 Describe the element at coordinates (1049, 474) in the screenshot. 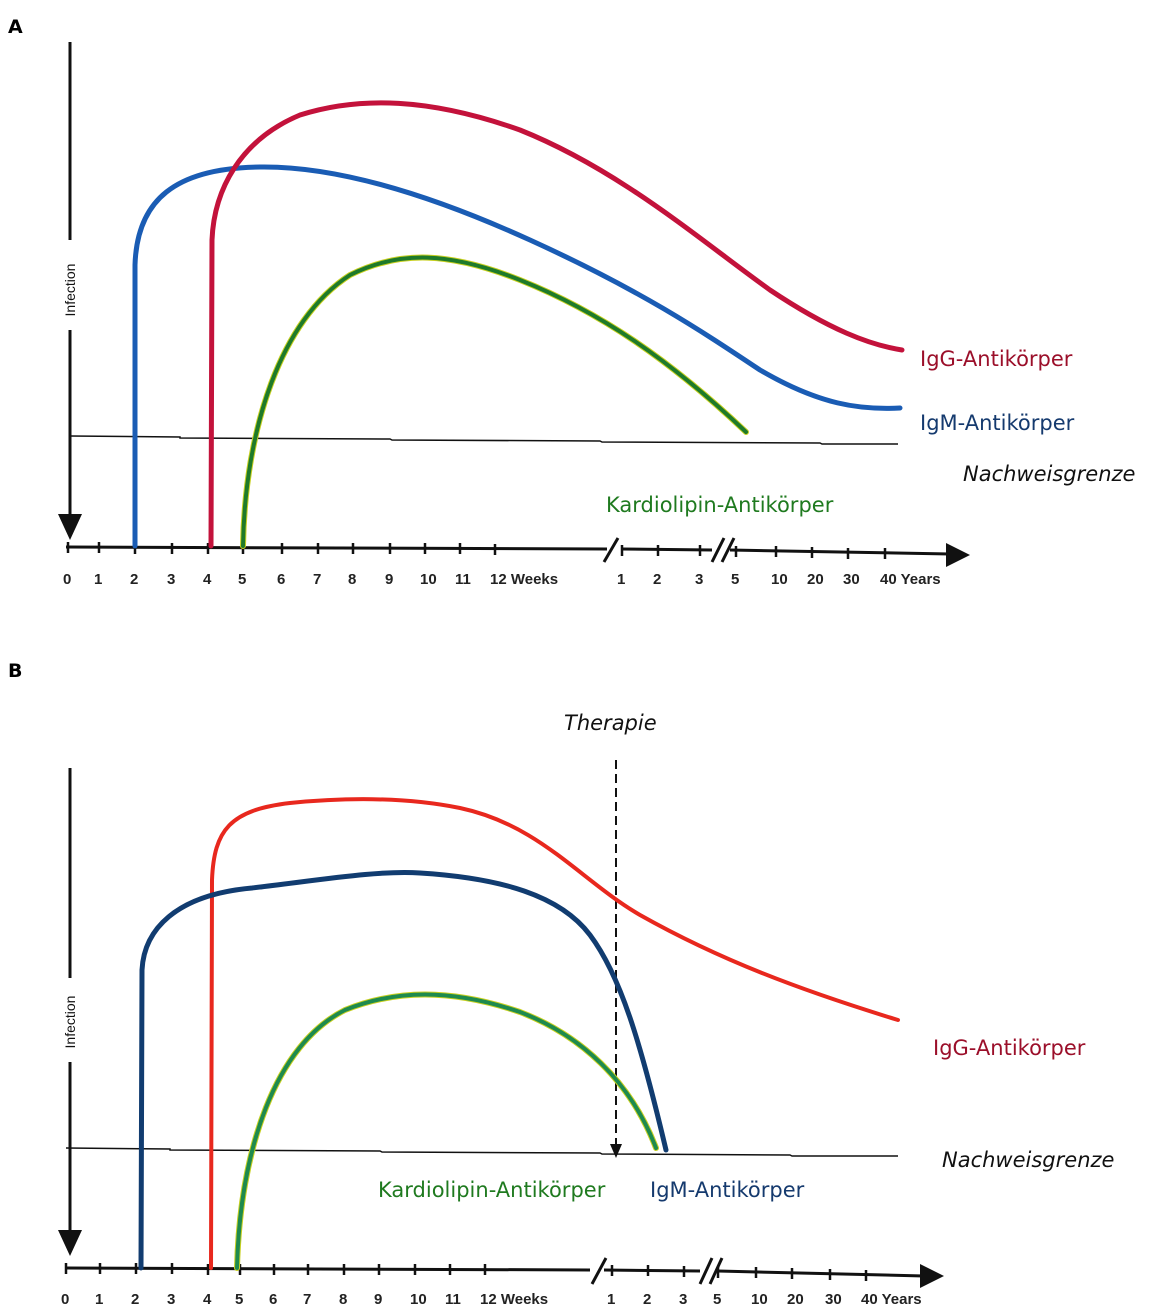

I see `panel-a-limit-label: Nachweisgrenze` at that location.